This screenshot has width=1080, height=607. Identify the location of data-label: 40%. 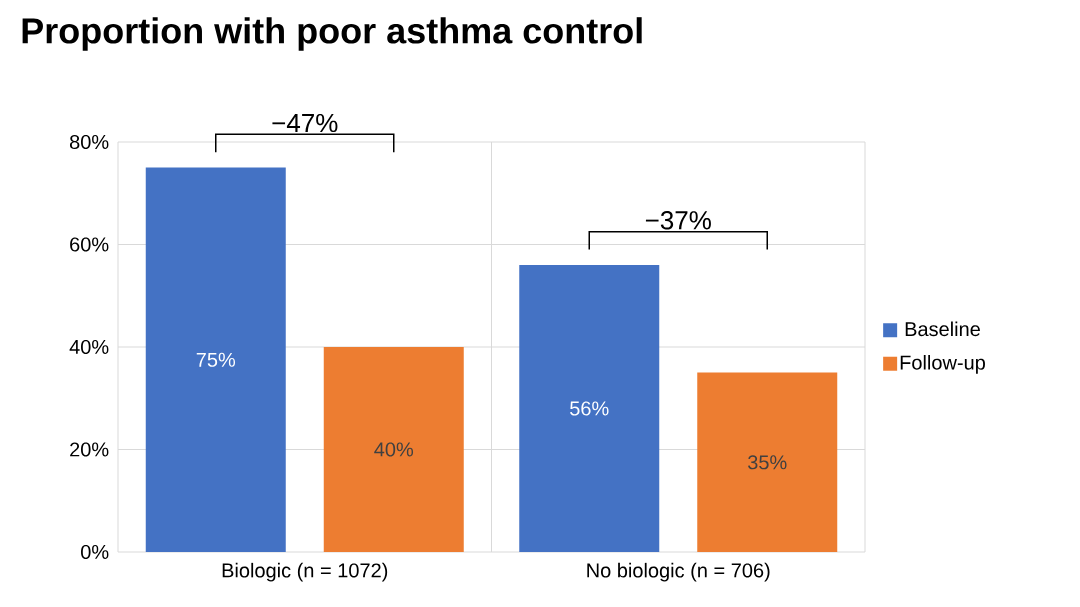
(394, 449).